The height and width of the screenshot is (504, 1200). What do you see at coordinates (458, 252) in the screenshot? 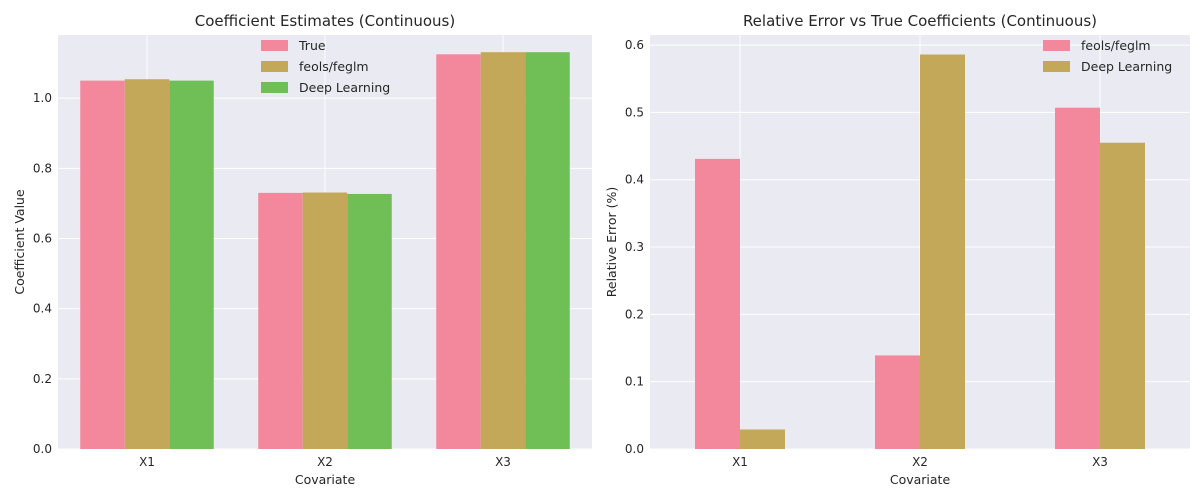
I see `bar-true-x3` at bounding box center [458, 252].